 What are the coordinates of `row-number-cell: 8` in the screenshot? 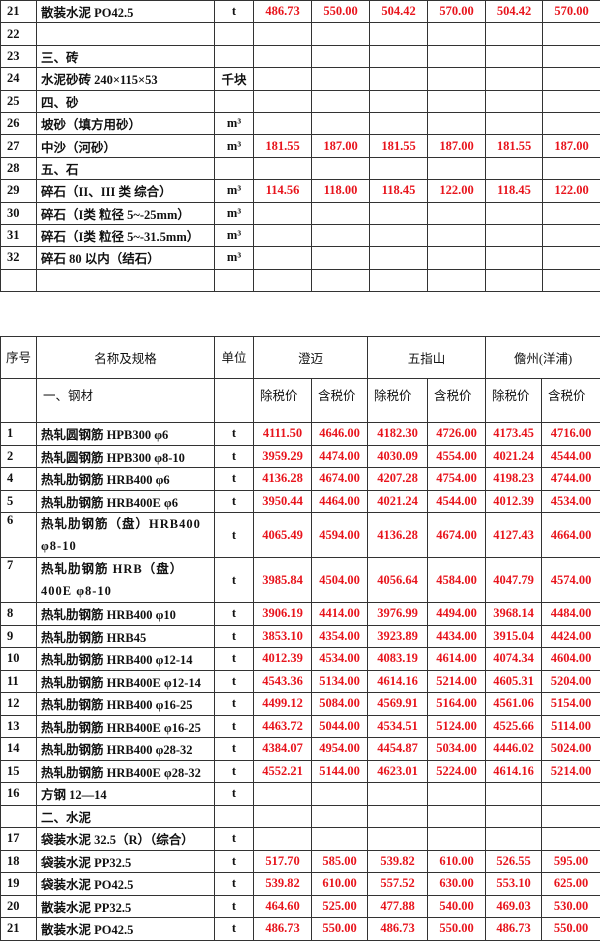 It's located at (19, 614).